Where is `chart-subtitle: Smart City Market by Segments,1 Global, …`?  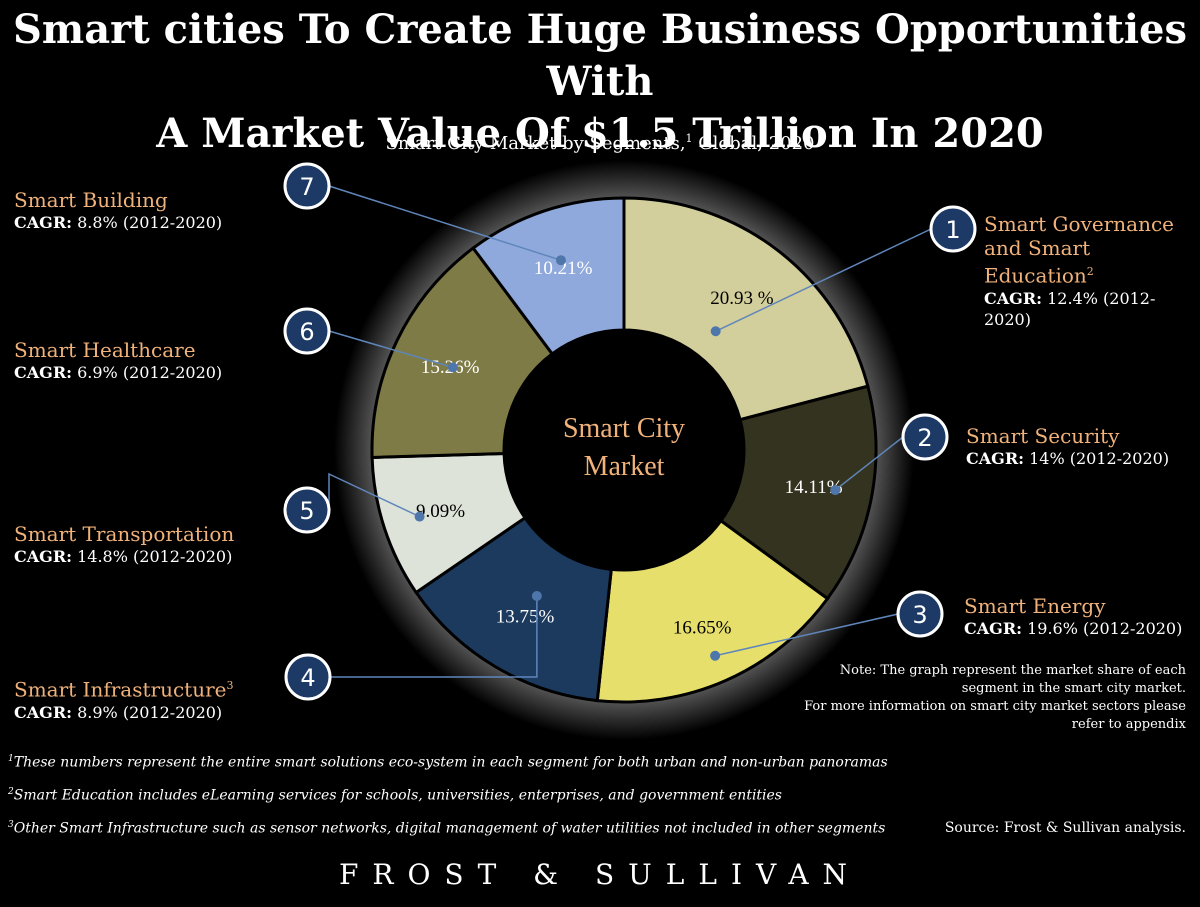
chart-subtitle: Smart City Market by Segments,1 Global, … is located at coordinates (600, 143).